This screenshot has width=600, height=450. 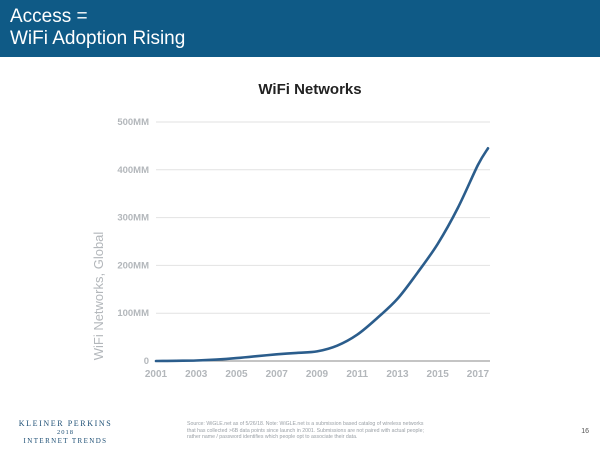 I want to click on x-tick-label: 2017, so click(x=478, y=374).